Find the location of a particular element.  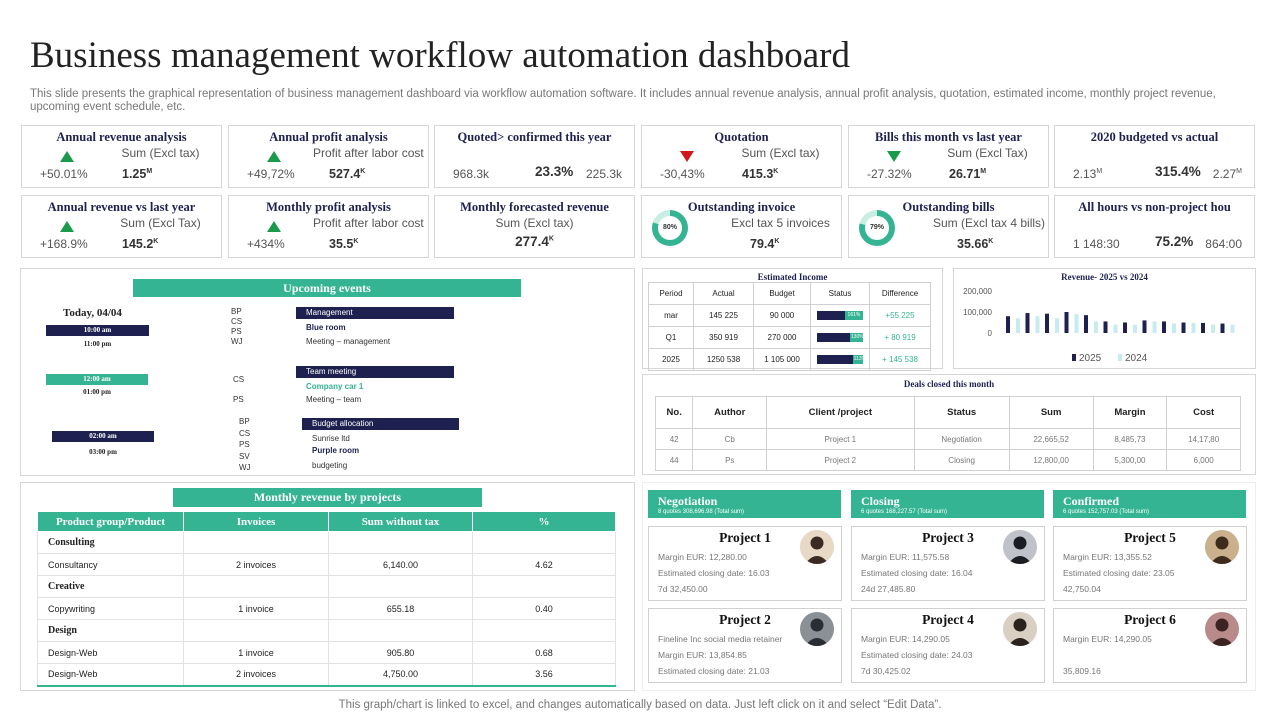

column-header: Budget is located at coordinates (782, 293).